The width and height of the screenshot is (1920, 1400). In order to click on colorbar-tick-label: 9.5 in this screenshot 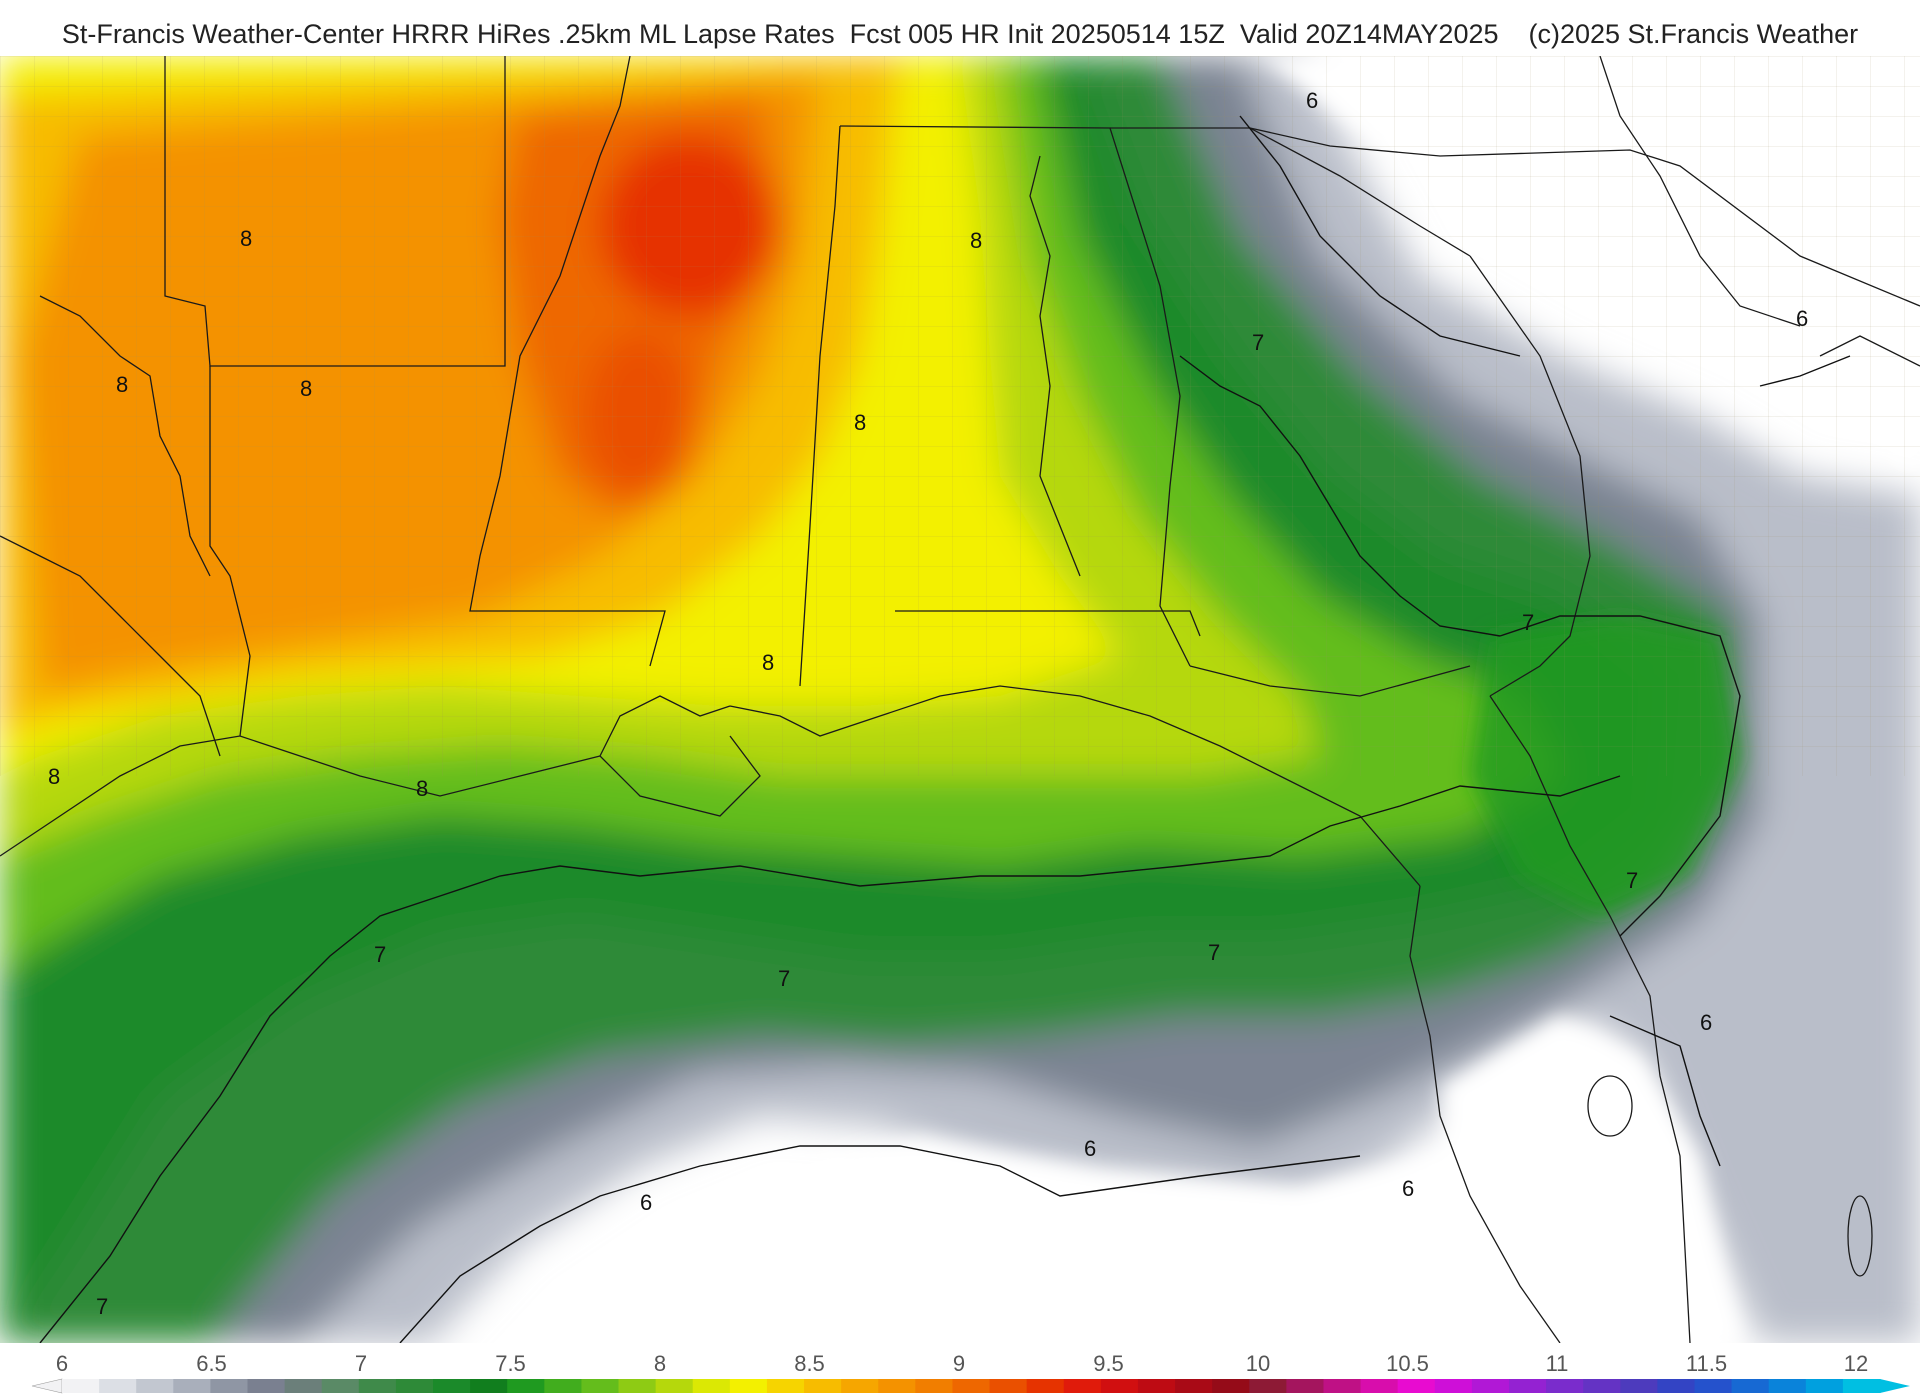, I will do `click(1108, 1363)`.